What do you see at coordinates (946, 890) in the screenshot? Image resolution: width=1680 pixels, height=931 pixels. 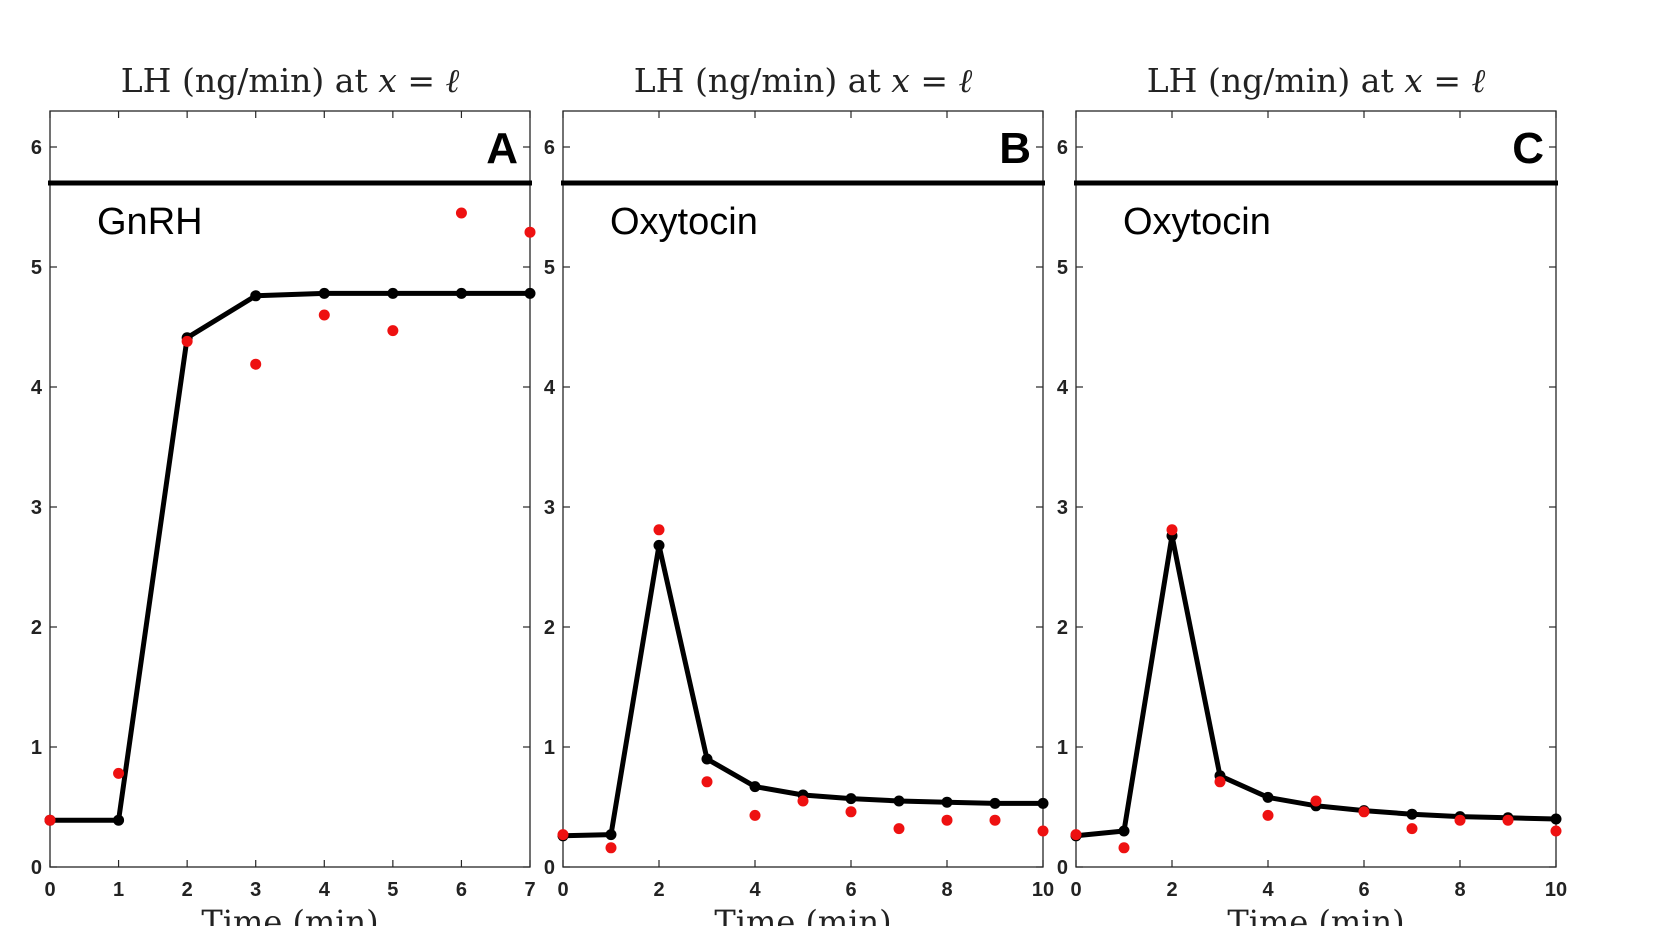 I see `x-tick-label: 8` at bounding box center [946, 890].